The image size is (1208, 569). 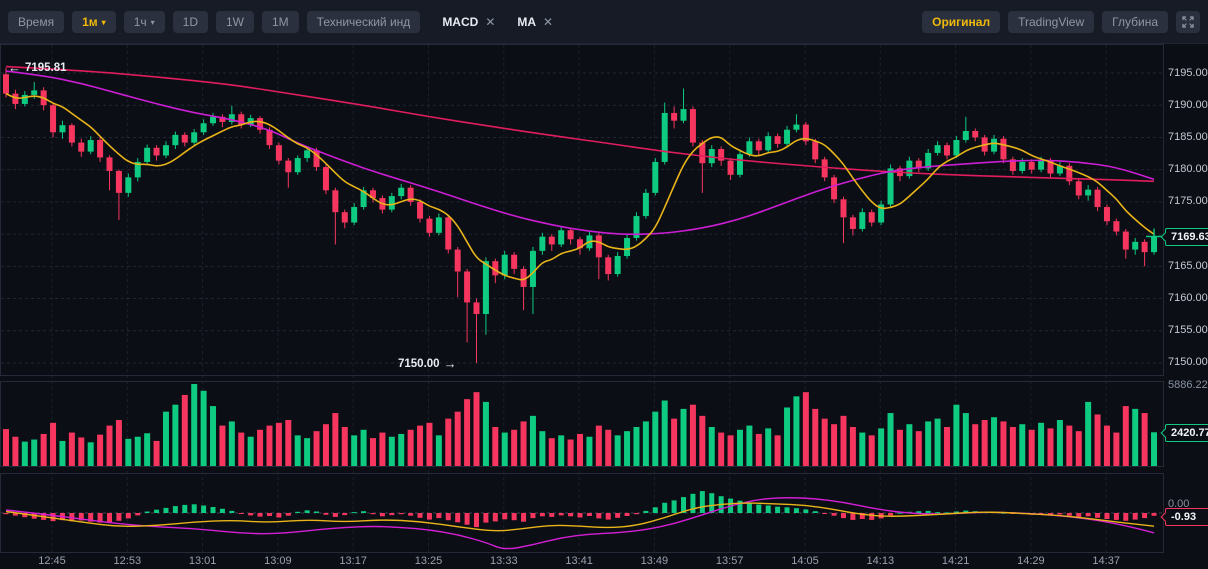 What do you see at coordinates (1179, 504) in the screenshot?
I see `macd-zero-label: 0.00` at bounding box center [1179, 504].